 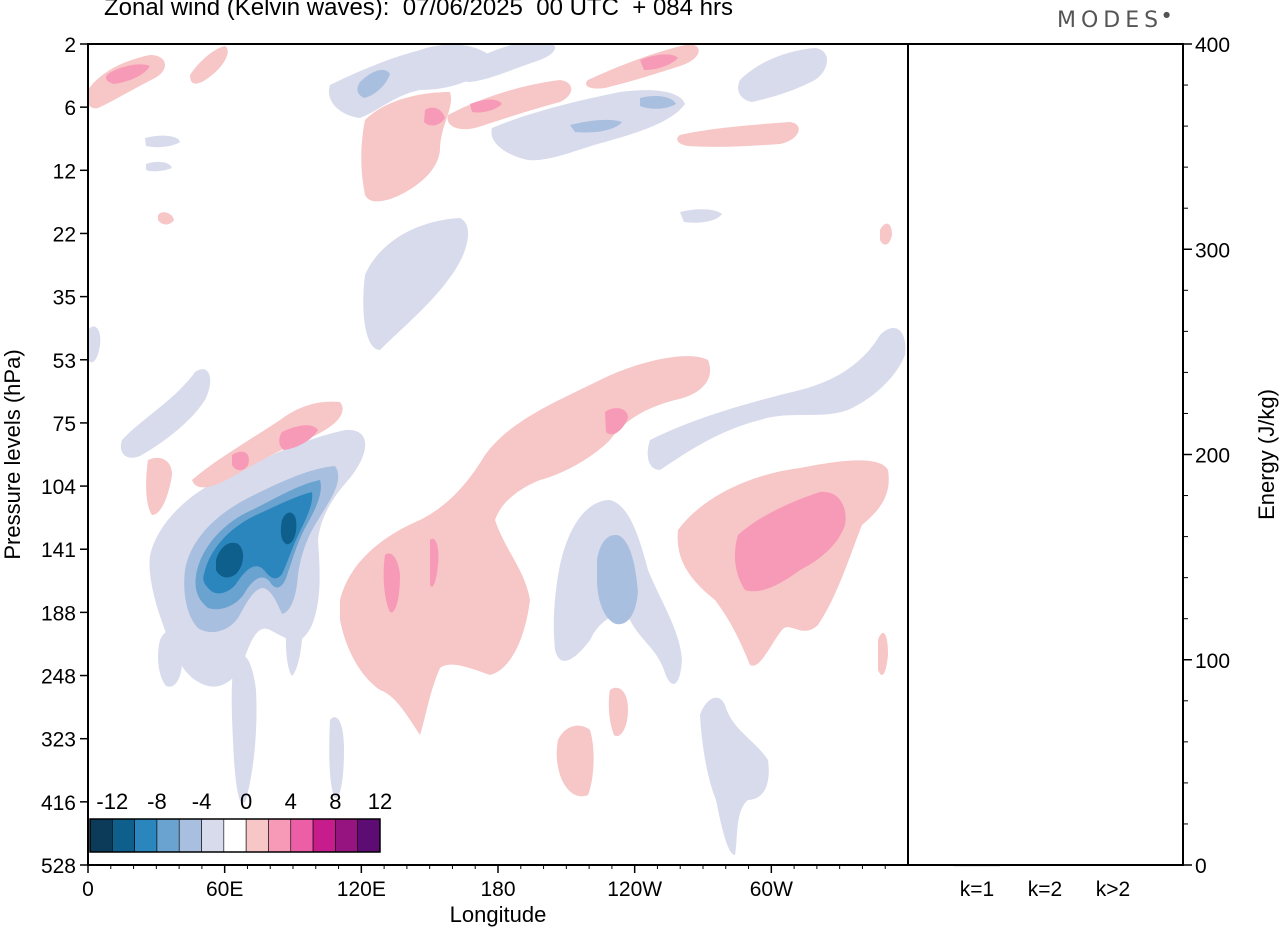 I want to click on y-tick-label: 248, so click(x=58, y=677).